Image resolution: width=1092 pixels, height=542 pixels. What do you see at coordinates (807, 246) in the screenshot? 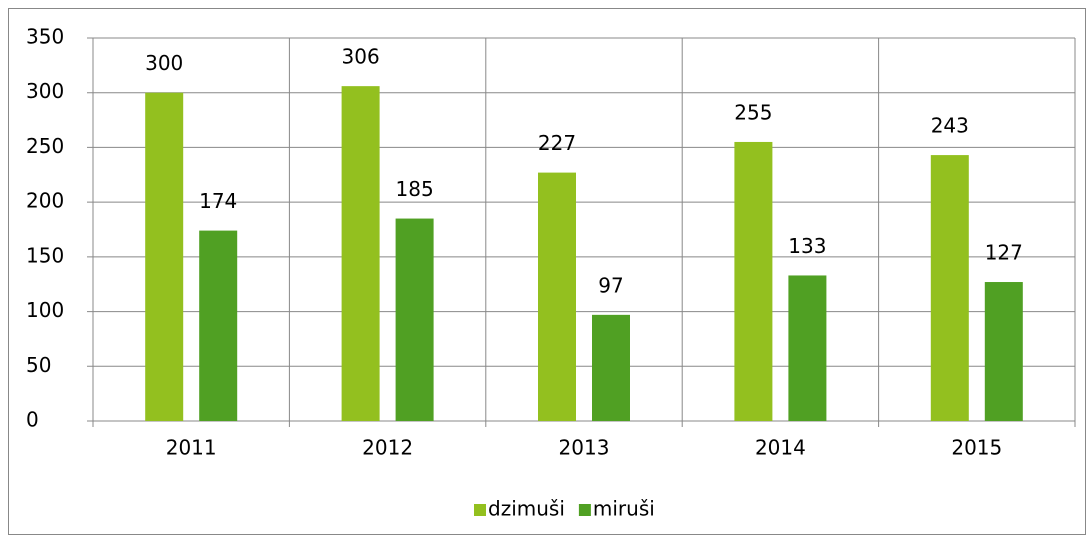
I see `data-label: 133` at bounding box center [807, 246].